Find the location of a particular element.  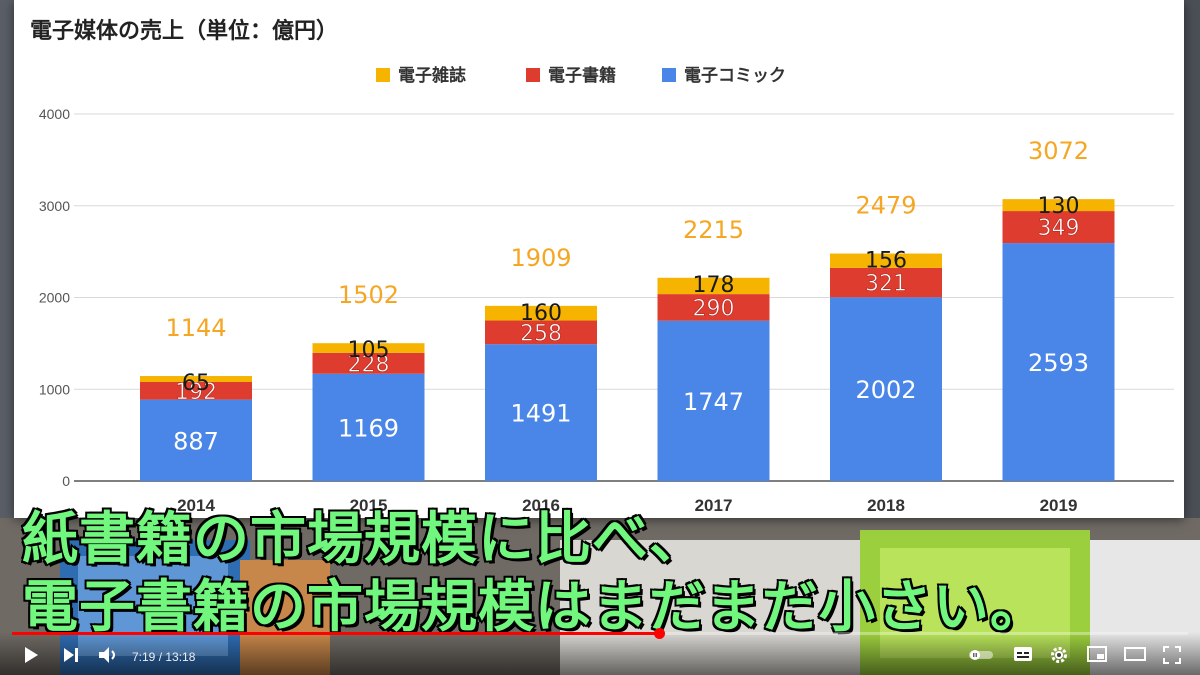

bar-segment-0-2018 is located at coordinates (886, 389).